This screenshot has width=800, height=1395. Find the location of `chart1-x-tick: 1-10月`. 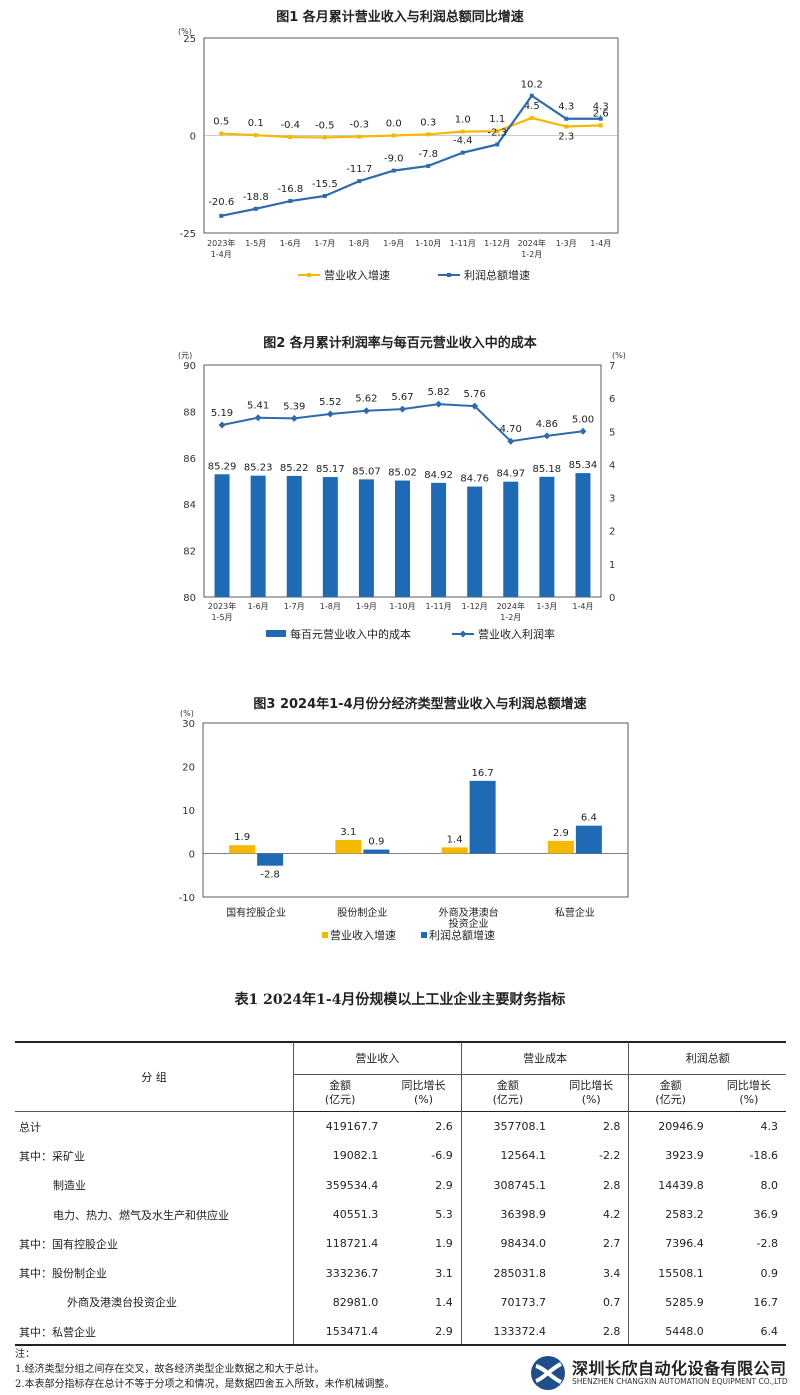

chart1-x-tick: 1-10月 is located at coordinates (428, 243).